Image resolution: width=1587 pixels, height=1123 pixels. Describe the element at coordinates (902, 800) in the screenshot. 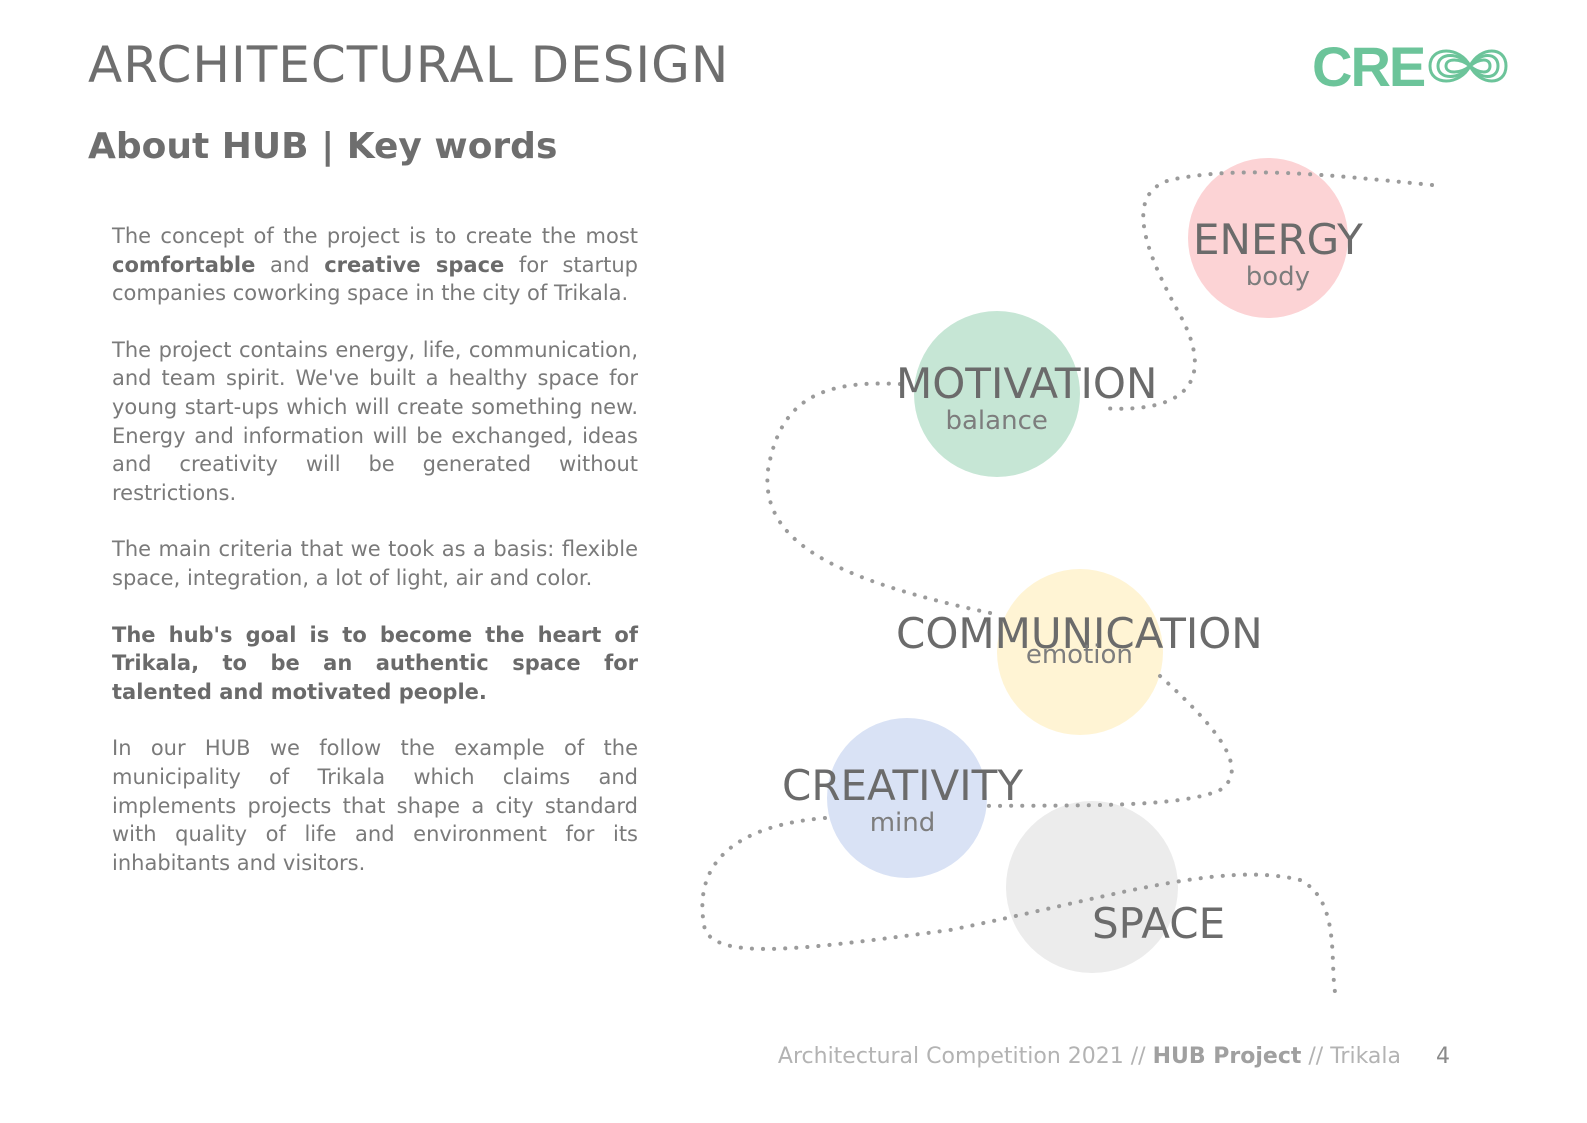

I see `keyword-creativity: CREATIVITY mind` at that location.